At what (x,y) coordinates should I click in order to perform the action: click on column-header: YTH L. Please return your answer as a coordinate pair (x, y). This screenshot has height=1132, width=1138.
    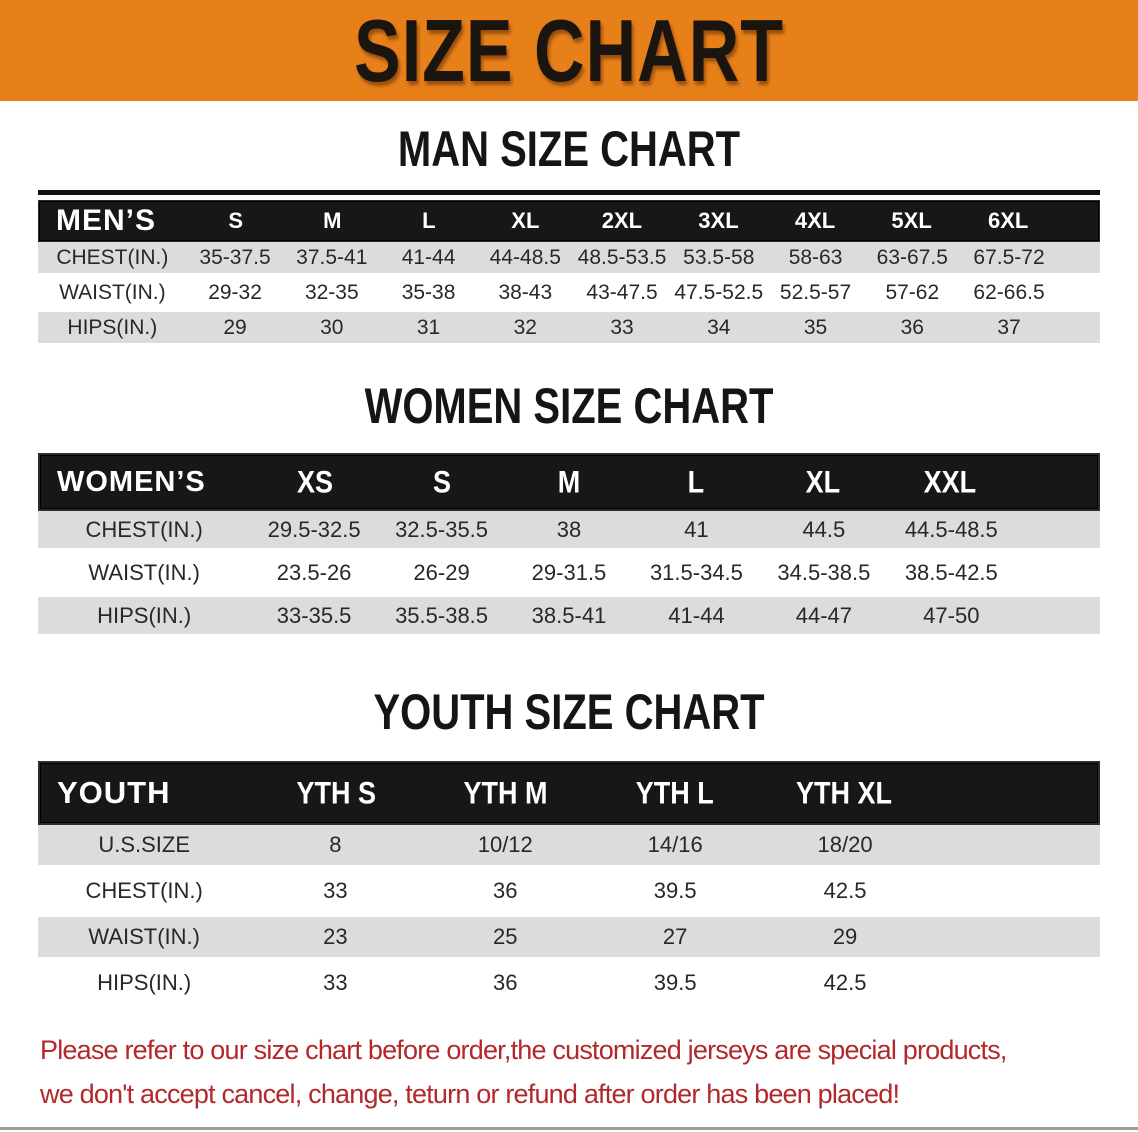
    Looking at the image, I should click on (674, 792).